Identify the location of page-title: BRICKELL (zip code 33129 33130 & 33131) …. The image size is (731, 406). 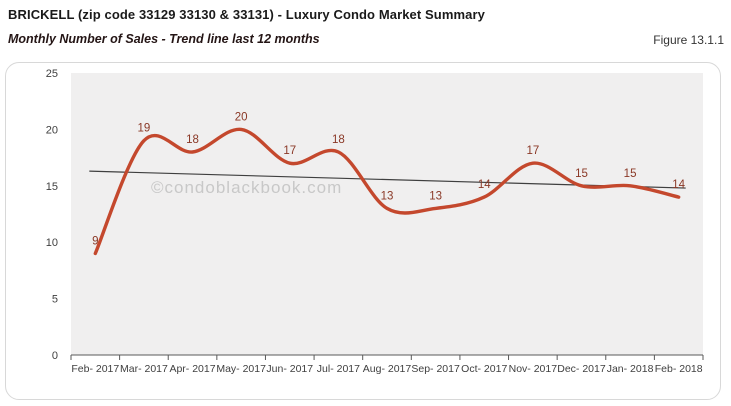
(246, 14).